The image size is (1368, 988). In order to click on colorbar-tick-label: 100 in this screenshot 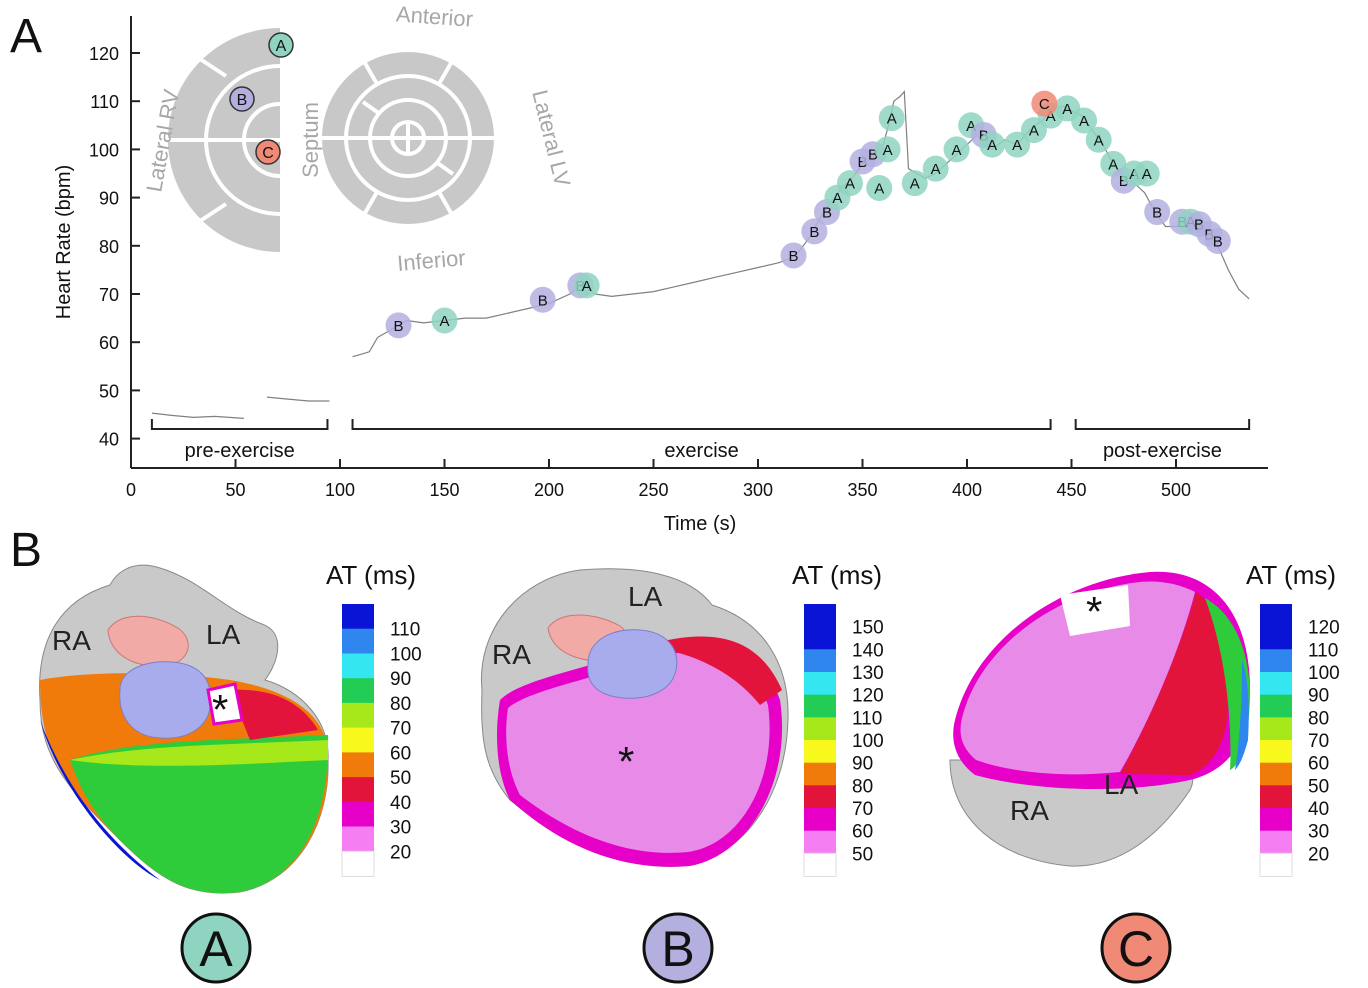, I will do `click(1324, 673)`.